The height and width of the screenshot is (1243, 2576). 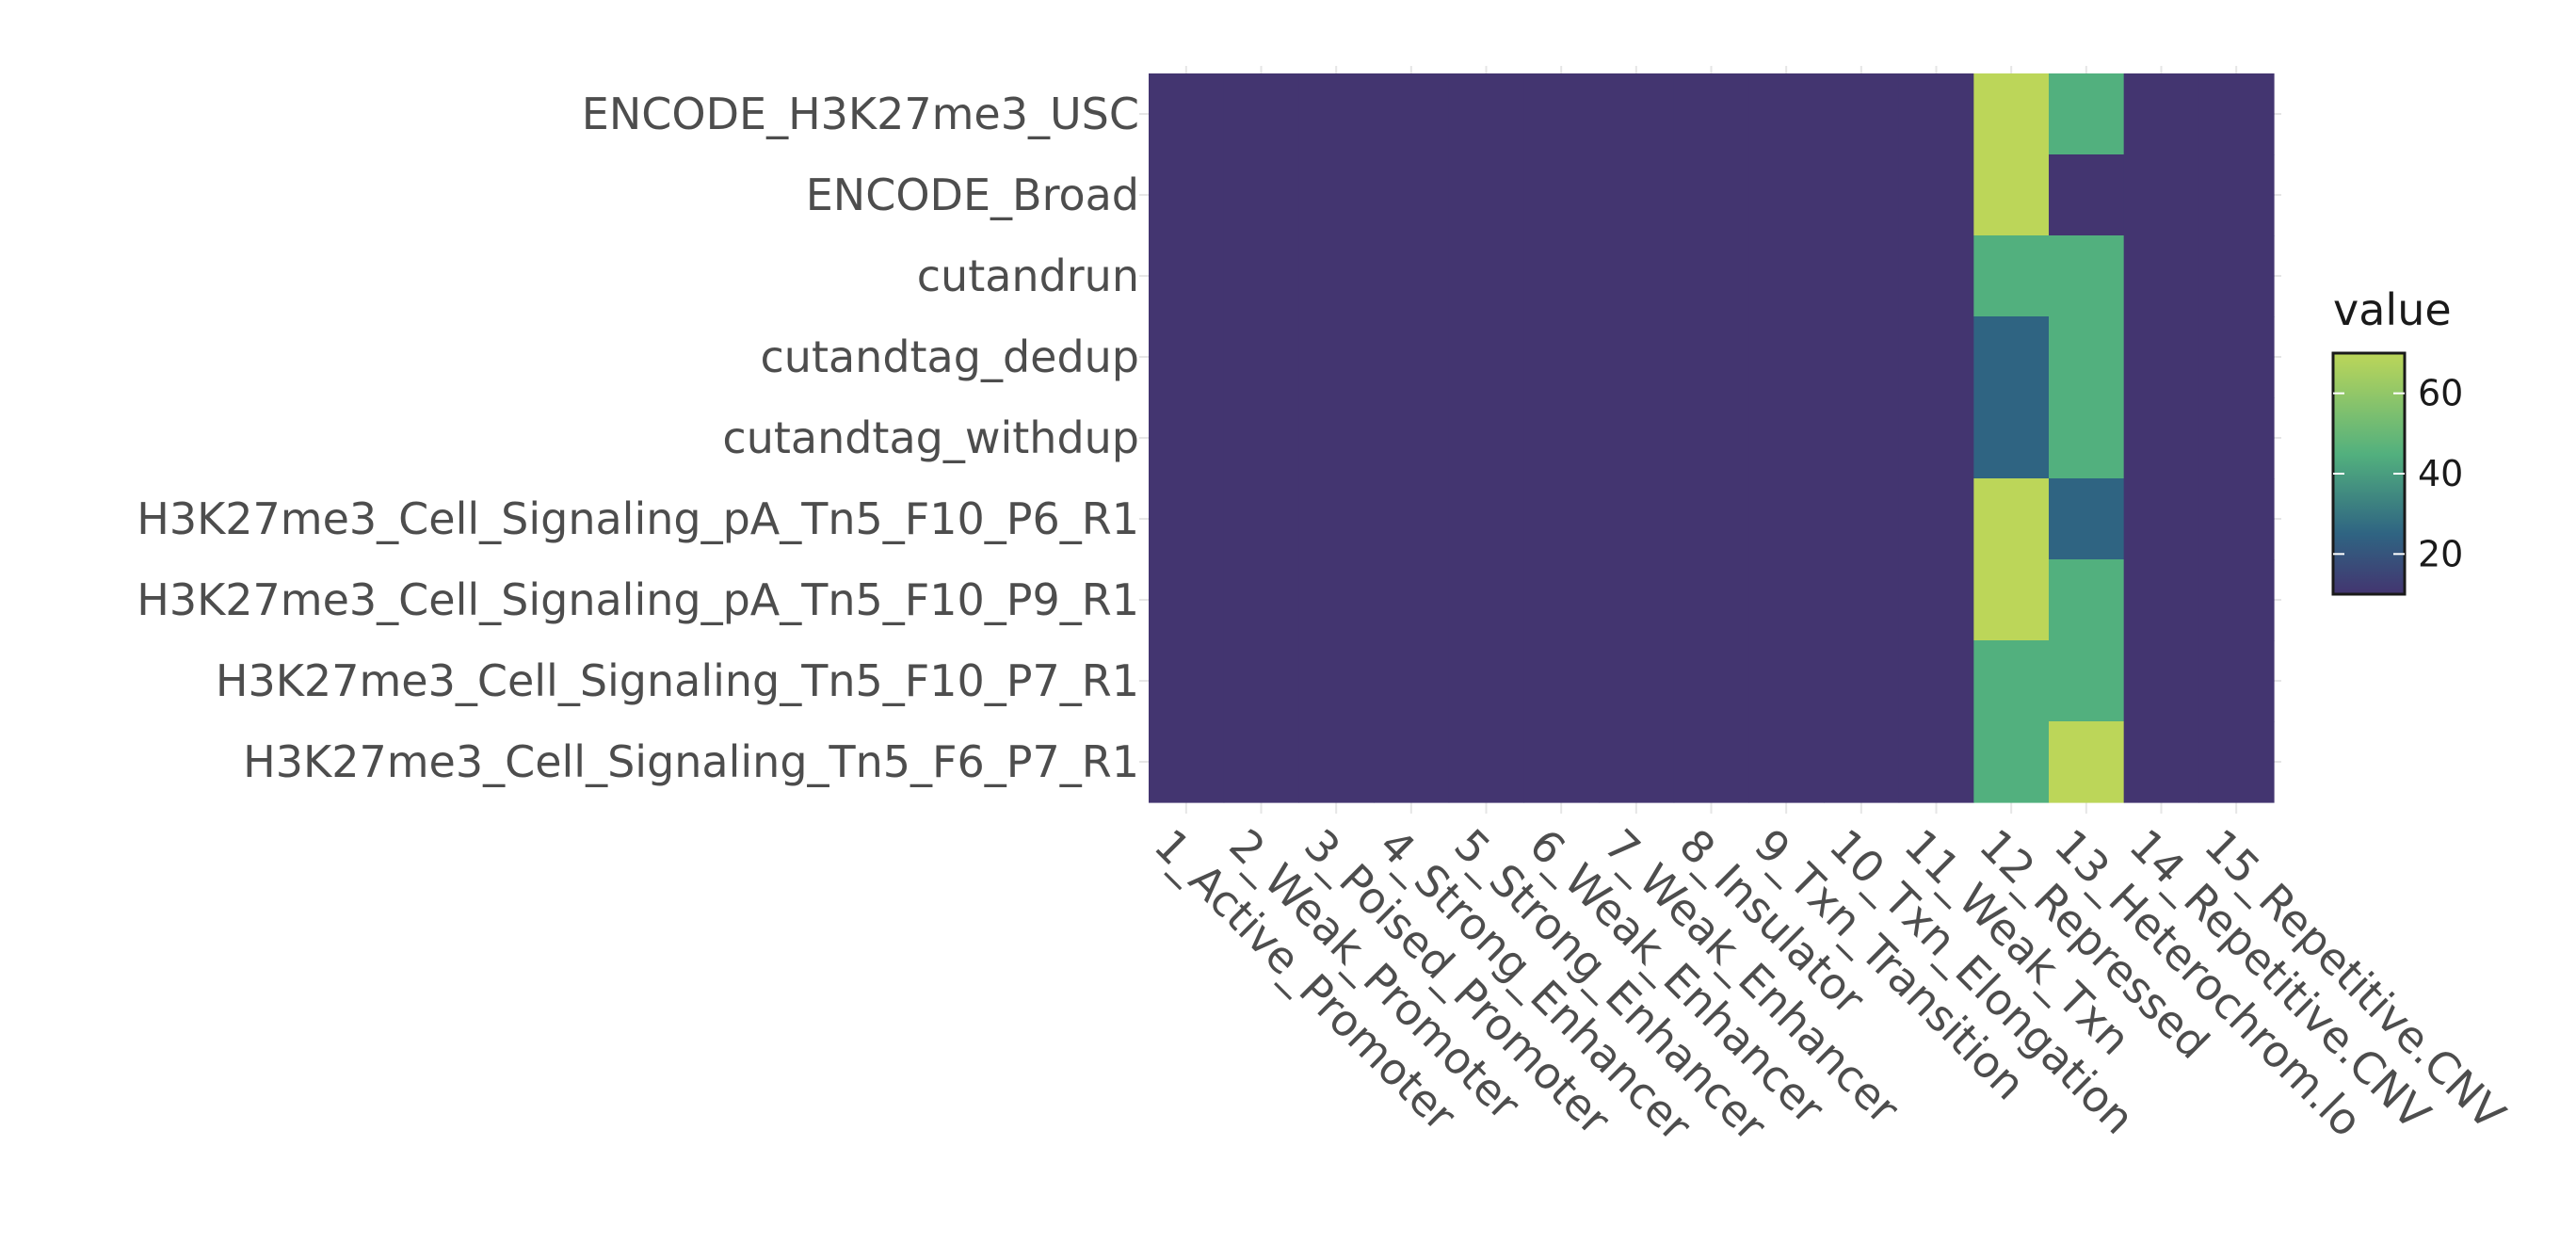 What do you see at coordinates (2355, 979) in the screenshot?
I see `x-tick-label: 15_Repetitive.CNV` at bounding box center [2355, 979].